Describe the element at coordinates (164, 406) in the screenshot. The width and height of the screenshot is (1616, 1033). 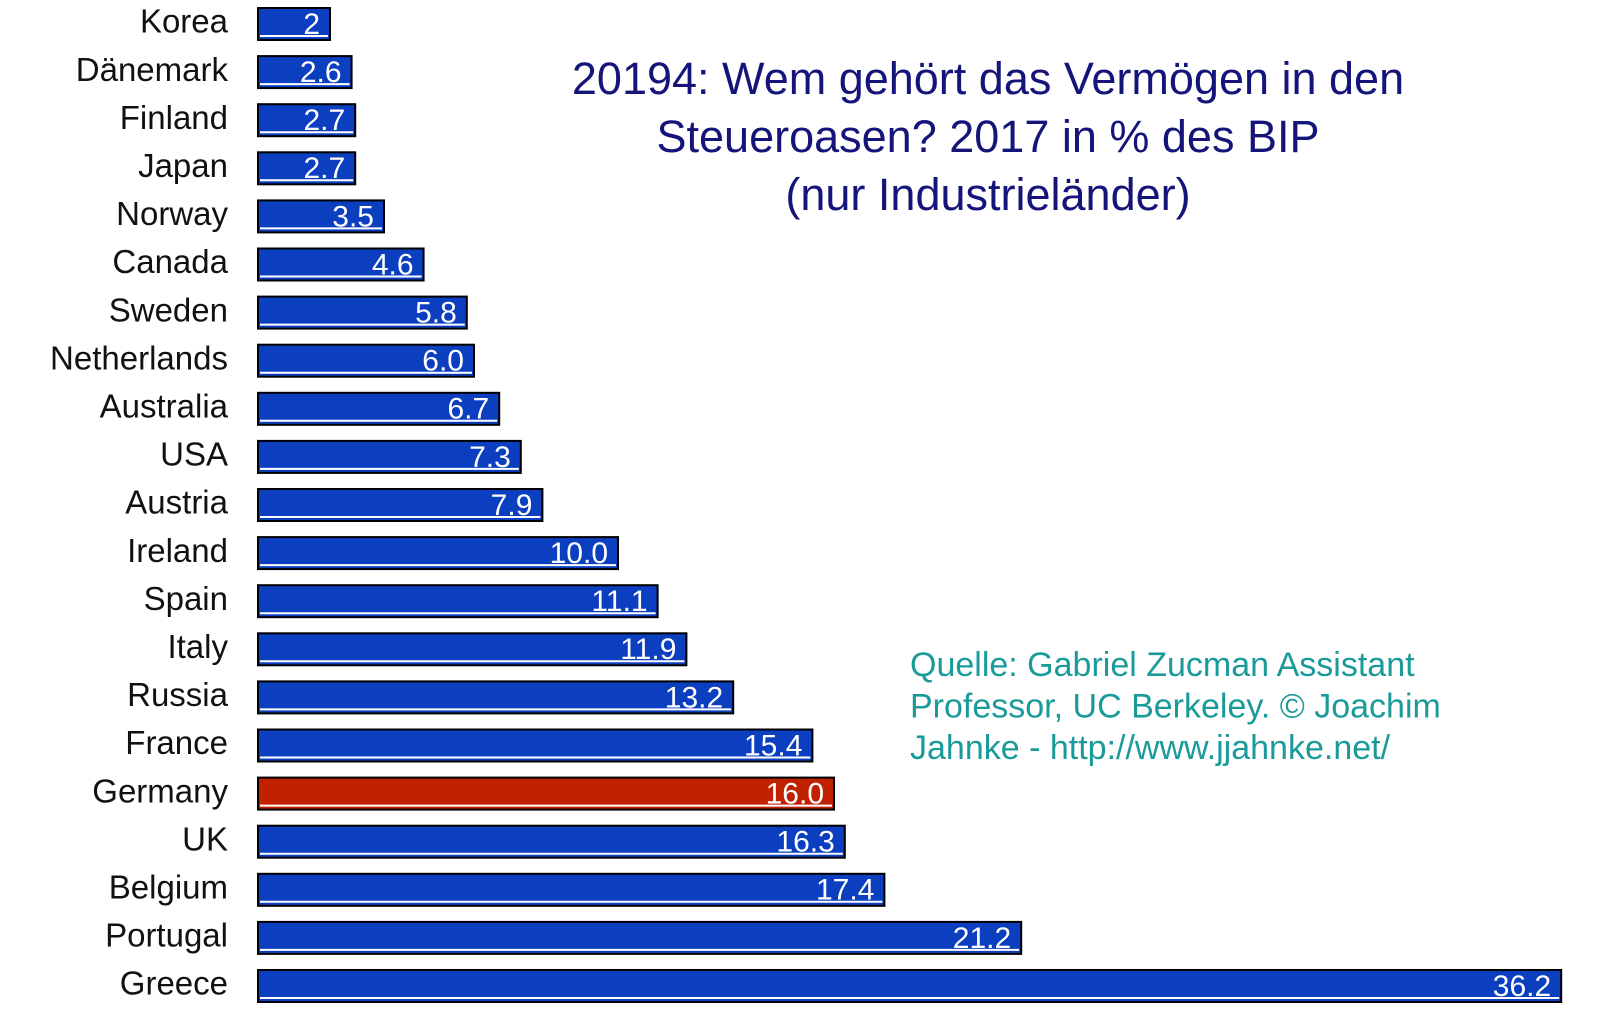
I see `category-label: Australia` at that location.